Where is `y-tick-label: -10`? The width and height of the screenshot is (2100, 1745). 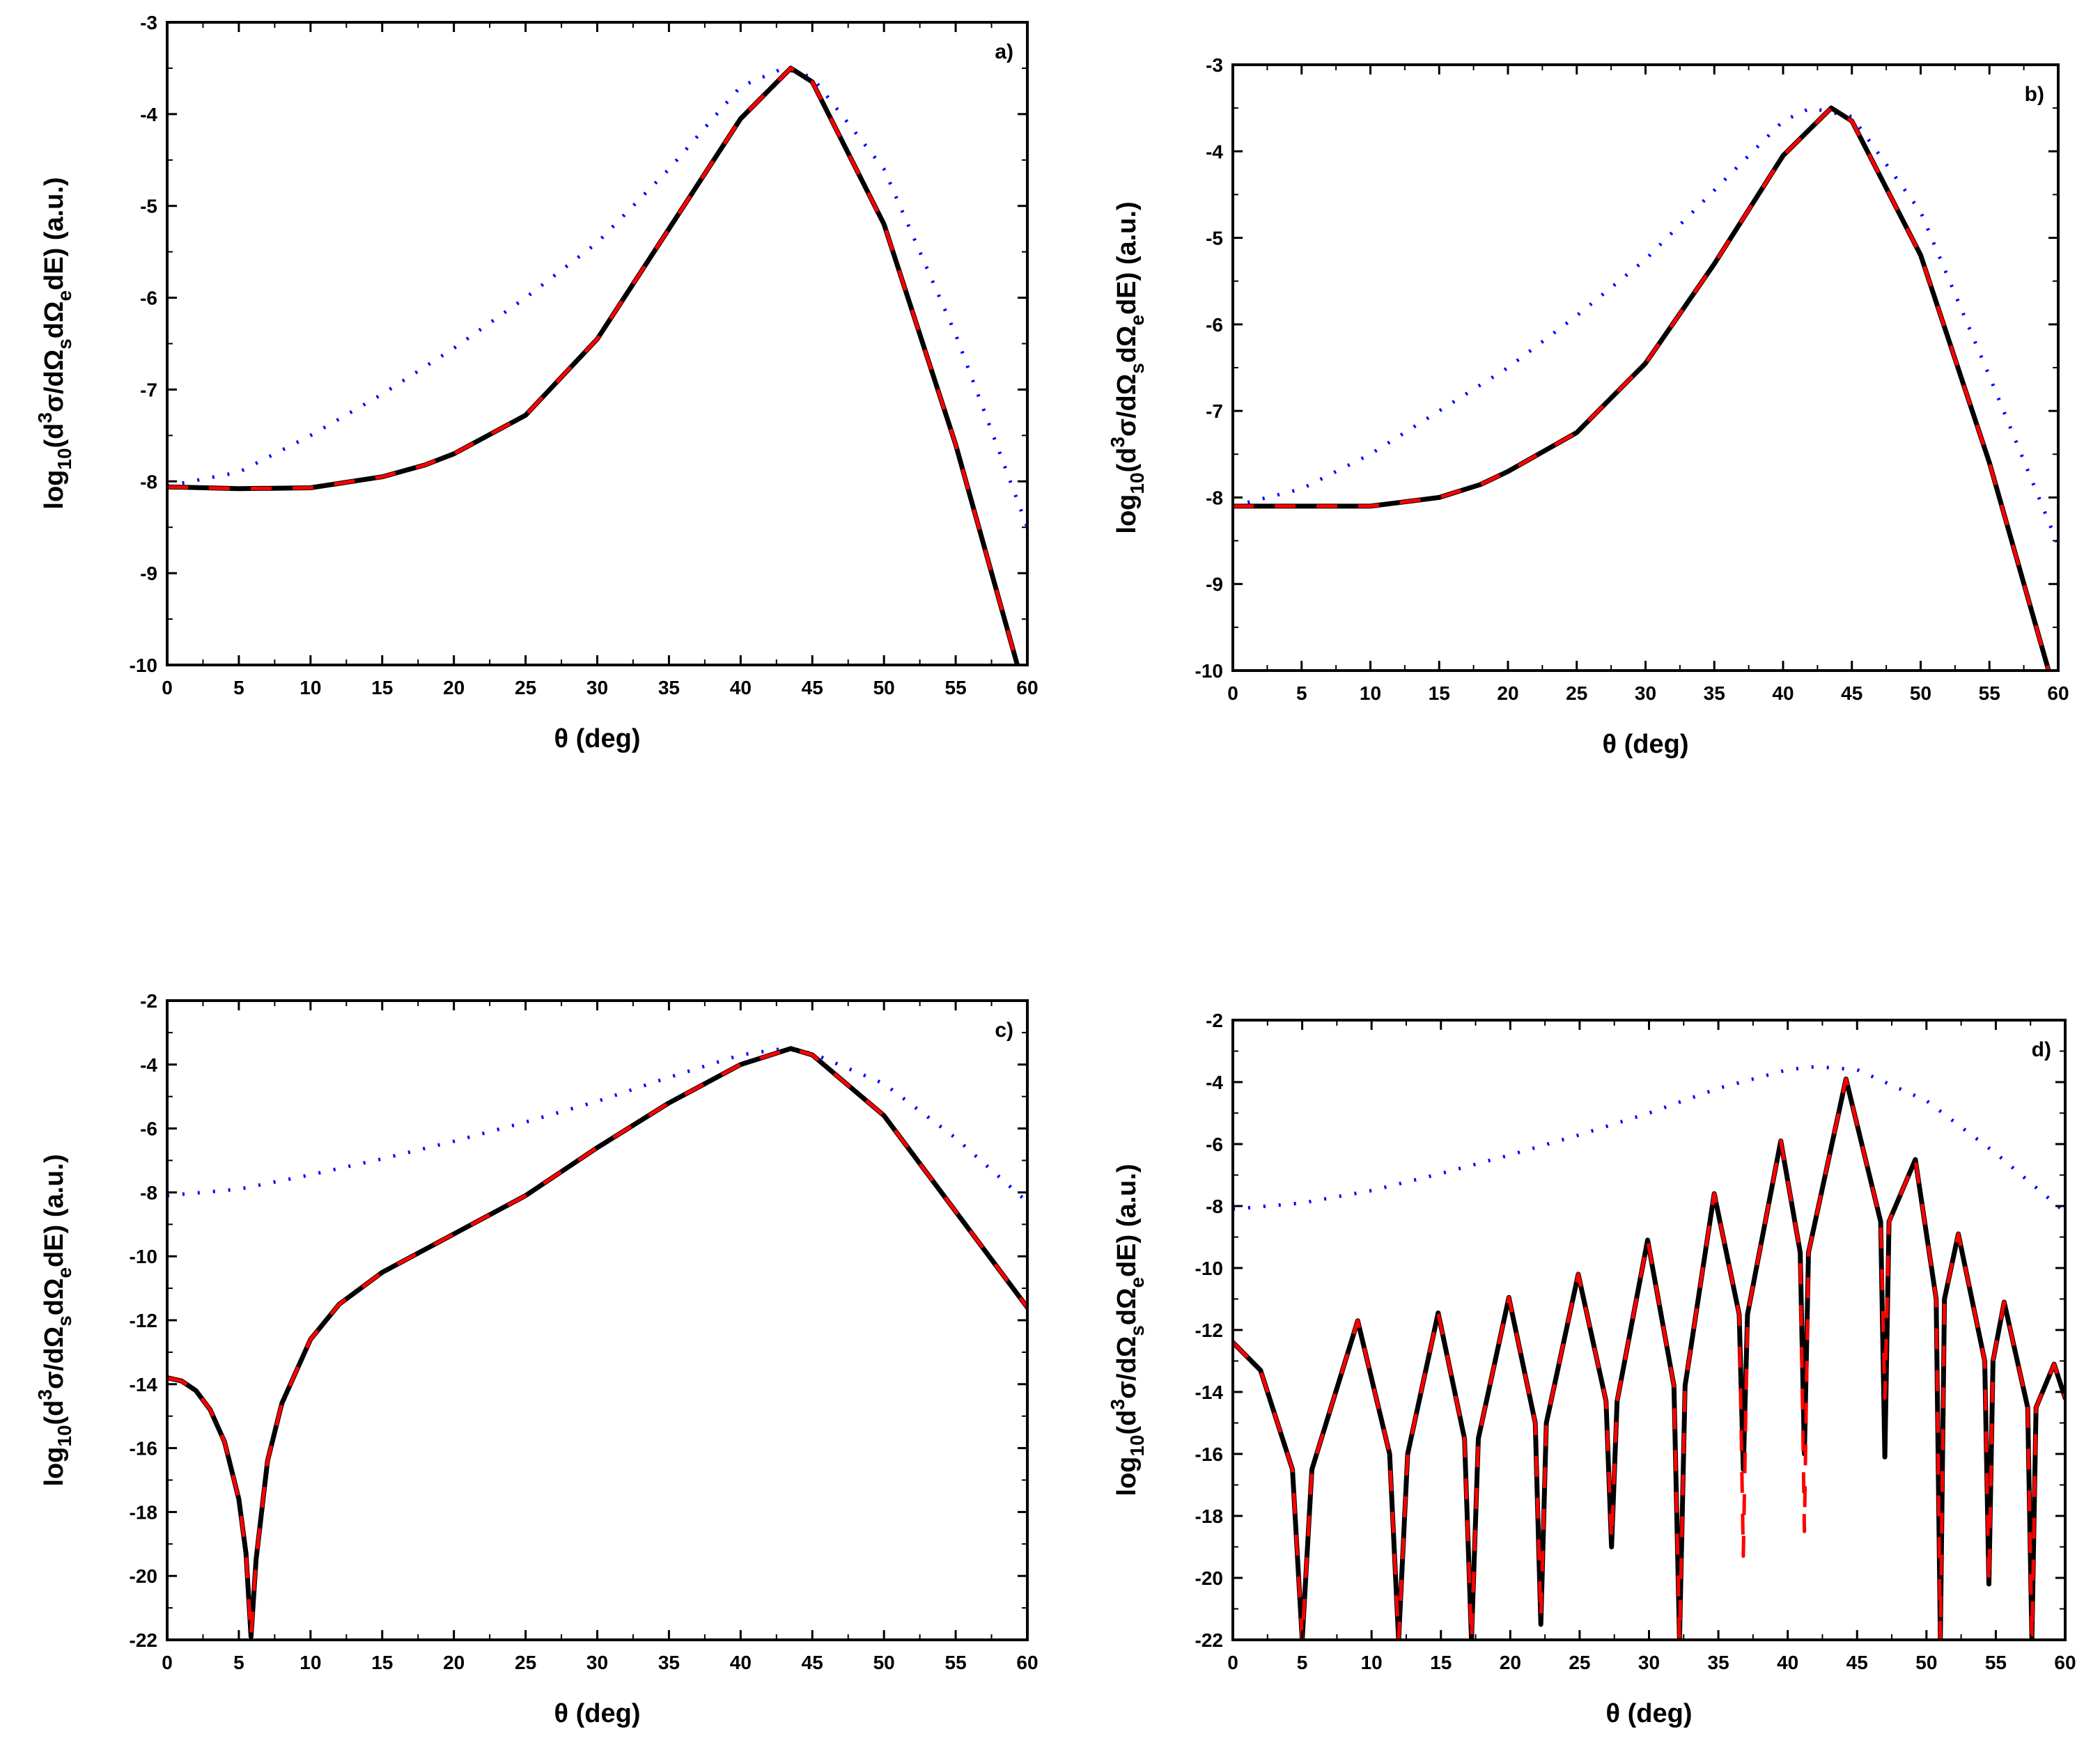 y-tick-label: -10 is located at coordinates (143, 665).